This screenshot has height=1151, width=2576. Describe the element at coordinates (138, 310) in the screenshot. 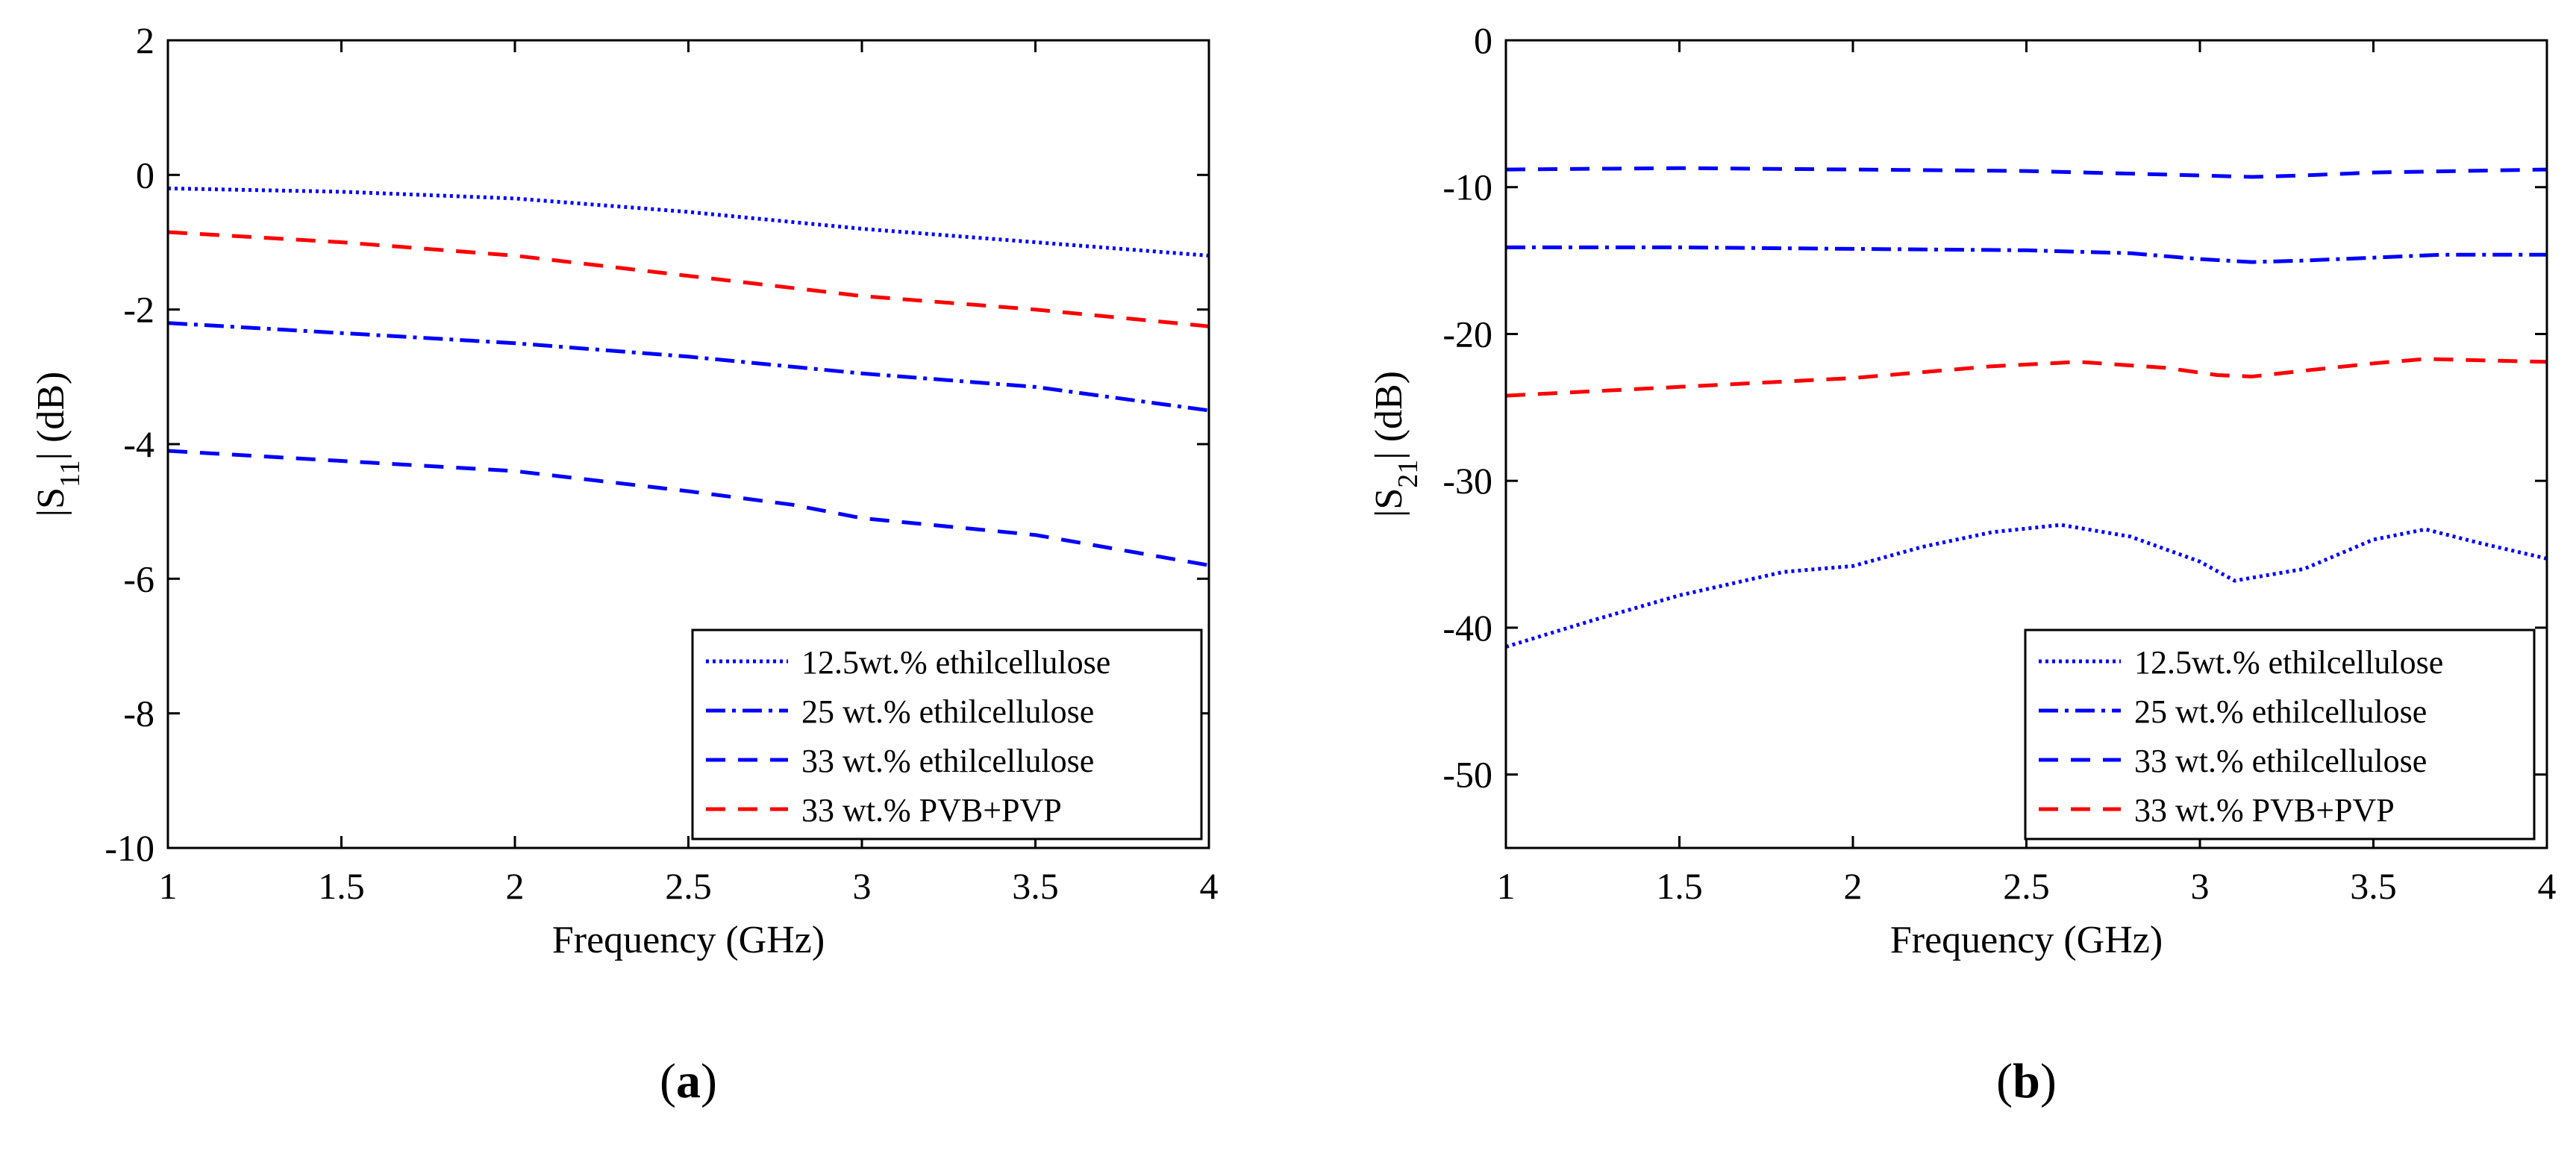

I see `y-tick-label: -2` at that location.